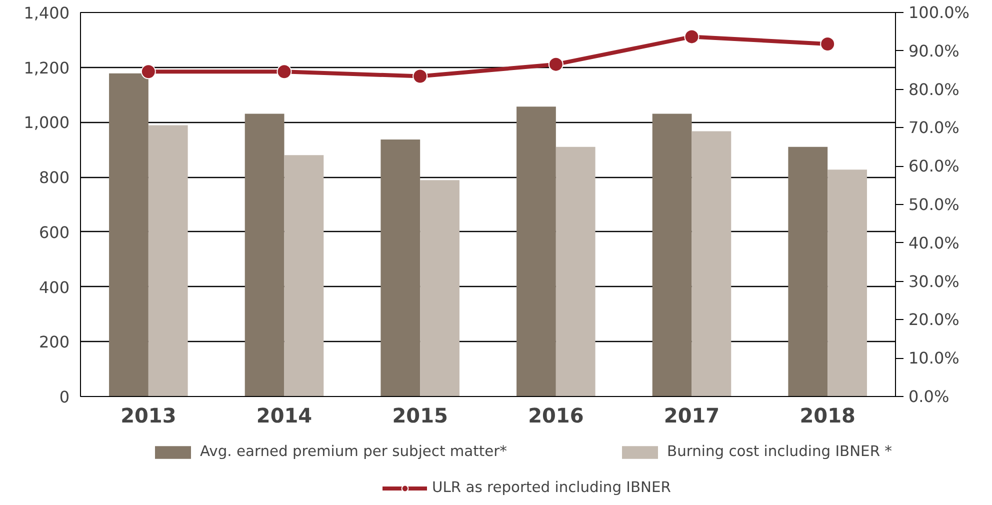 The height and width of the screenshot is (505, 992). What do you see at coordinates (551, 487) in the screenshot?
I see `legend-label: ULR as reported including IBNER` at bounding box center [551, 487].